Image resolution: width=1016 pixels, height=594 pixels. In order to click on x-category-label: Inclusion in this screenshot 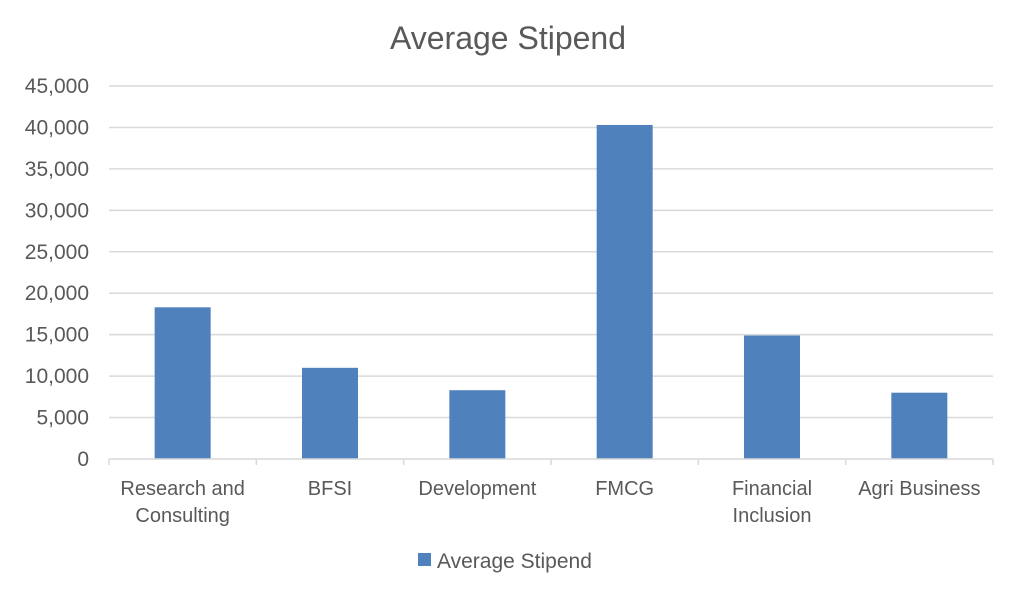, I will do `click(772, 516)`.